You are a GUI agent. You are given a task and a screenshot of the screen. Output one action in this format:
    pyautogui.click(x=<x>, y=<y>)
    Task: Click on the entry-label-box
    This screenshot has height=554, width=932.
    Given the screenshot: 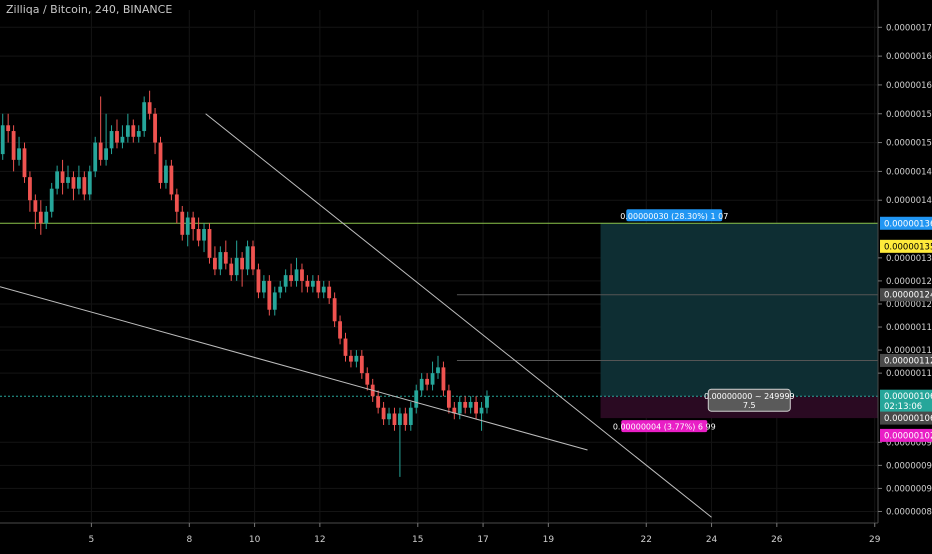 What is the action you would take?
    pyautogui.click(x=749, y=400)
    